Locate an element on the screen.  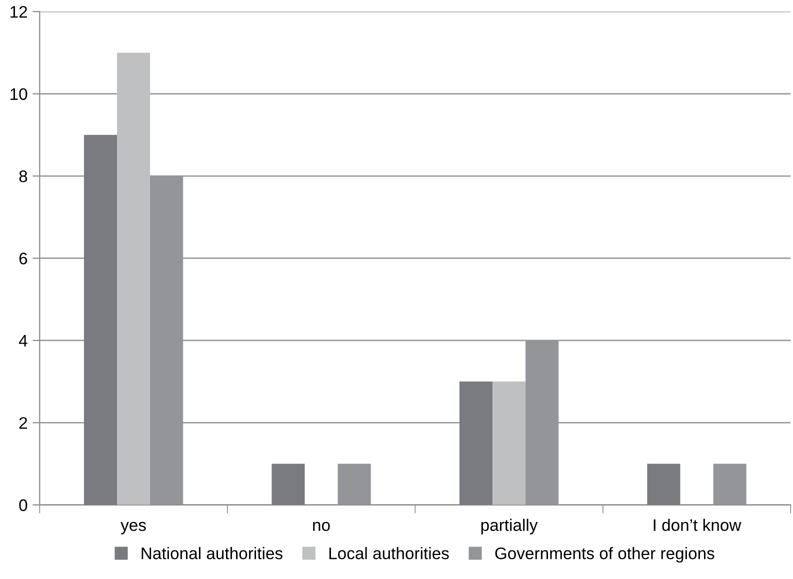
x-tick-label: no is located at coordinates (321, 527).